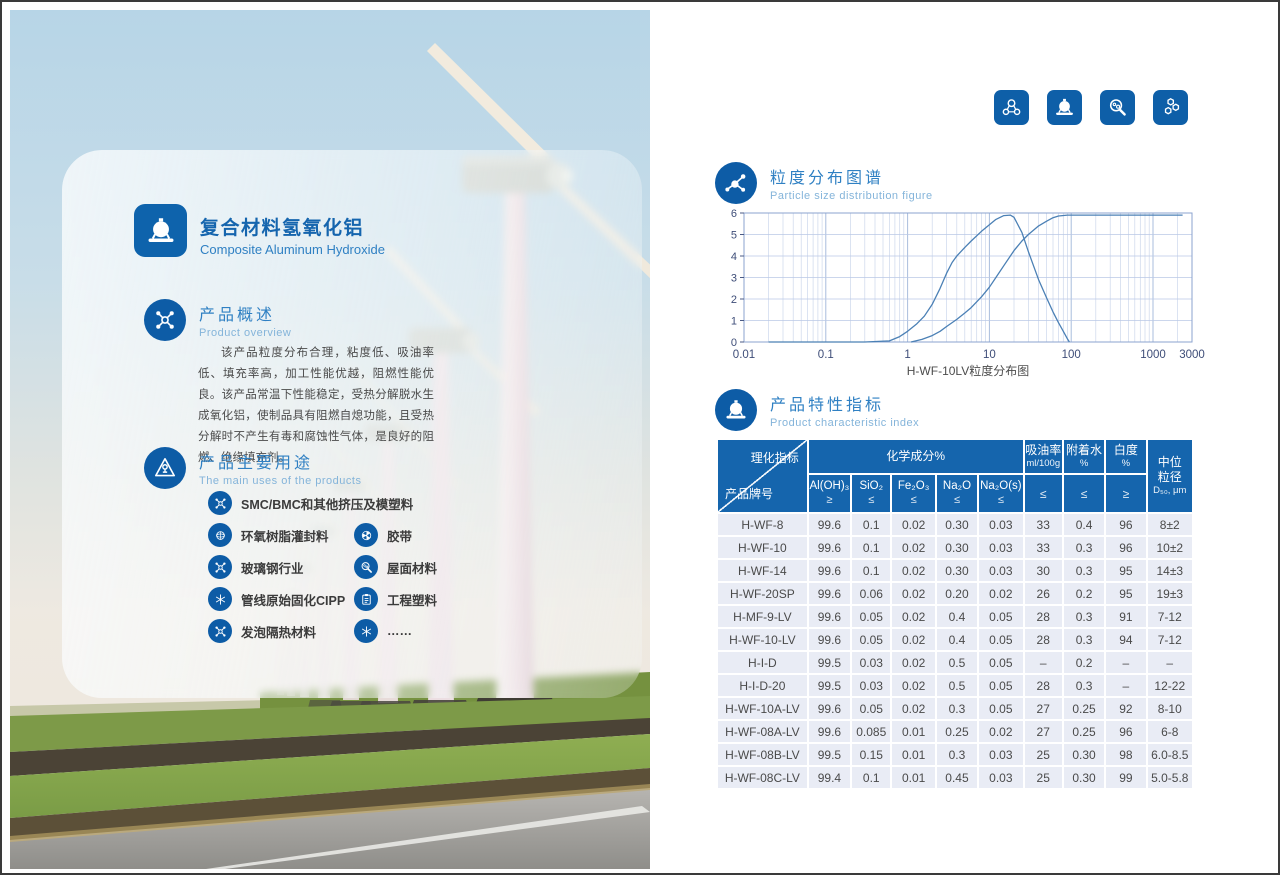 The height and width of the screenshot is (875, 1280). I want to click on table-row: H-I-D 99.5 0.03 0.02 0.5 0.05–0.2– –, so click(955, 662).